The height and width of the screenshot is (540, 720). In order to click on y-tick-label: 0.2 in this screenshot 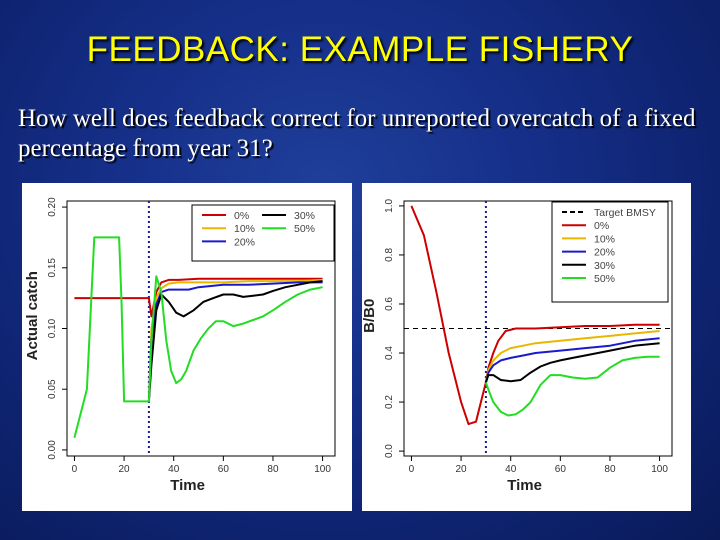, I will do `click(389, 402)`.